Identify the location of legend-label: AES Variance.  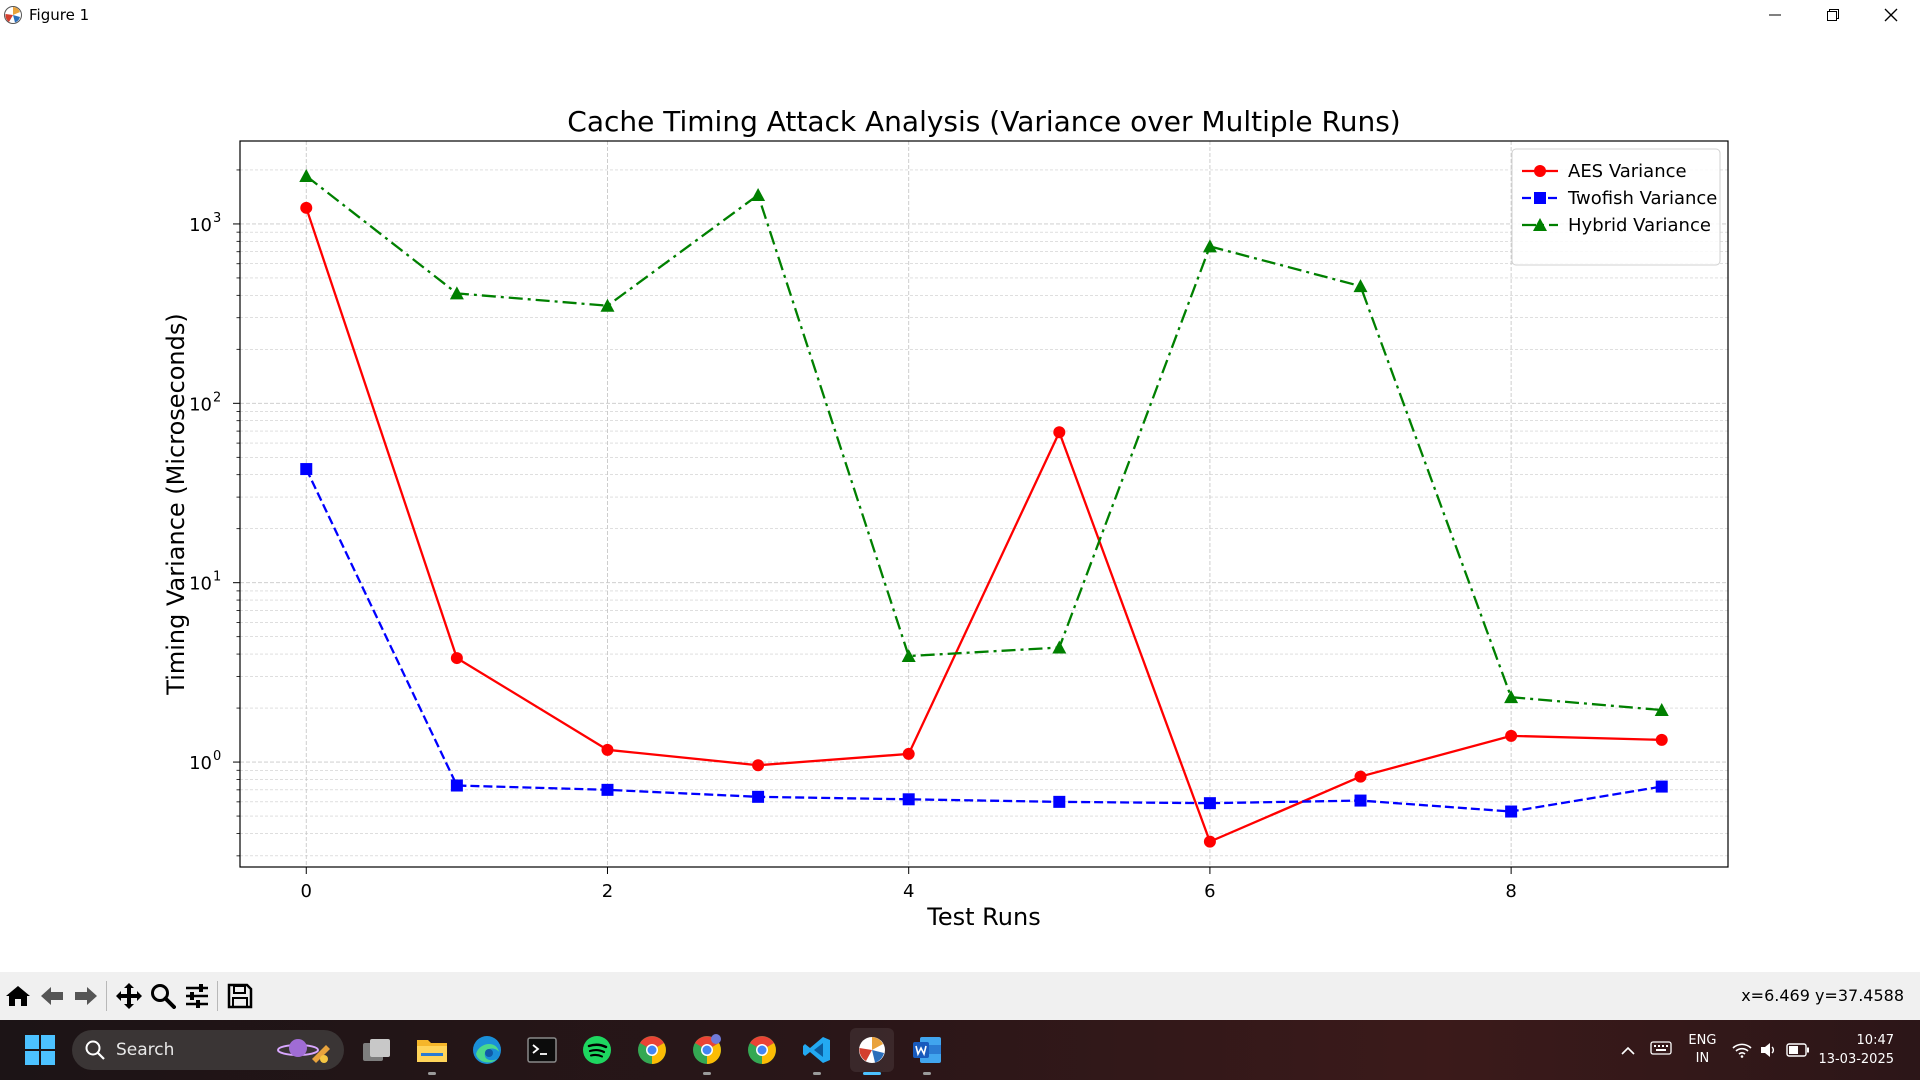
(1627, 171).